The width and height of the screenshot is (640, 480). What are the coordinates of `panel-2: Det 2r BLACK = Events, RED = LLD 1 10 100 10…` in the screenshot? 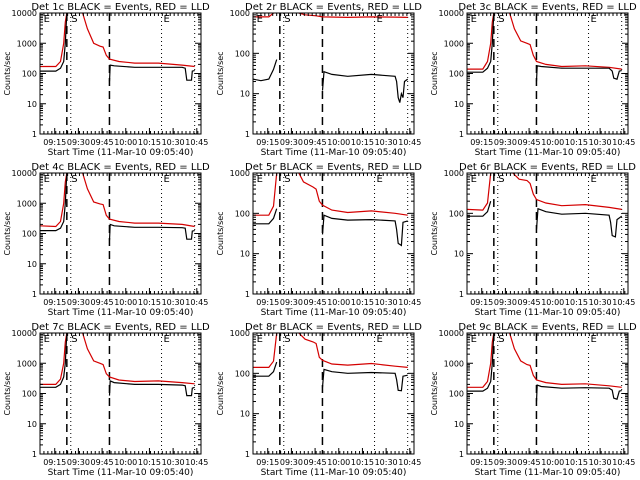 It's located at (319, 80).